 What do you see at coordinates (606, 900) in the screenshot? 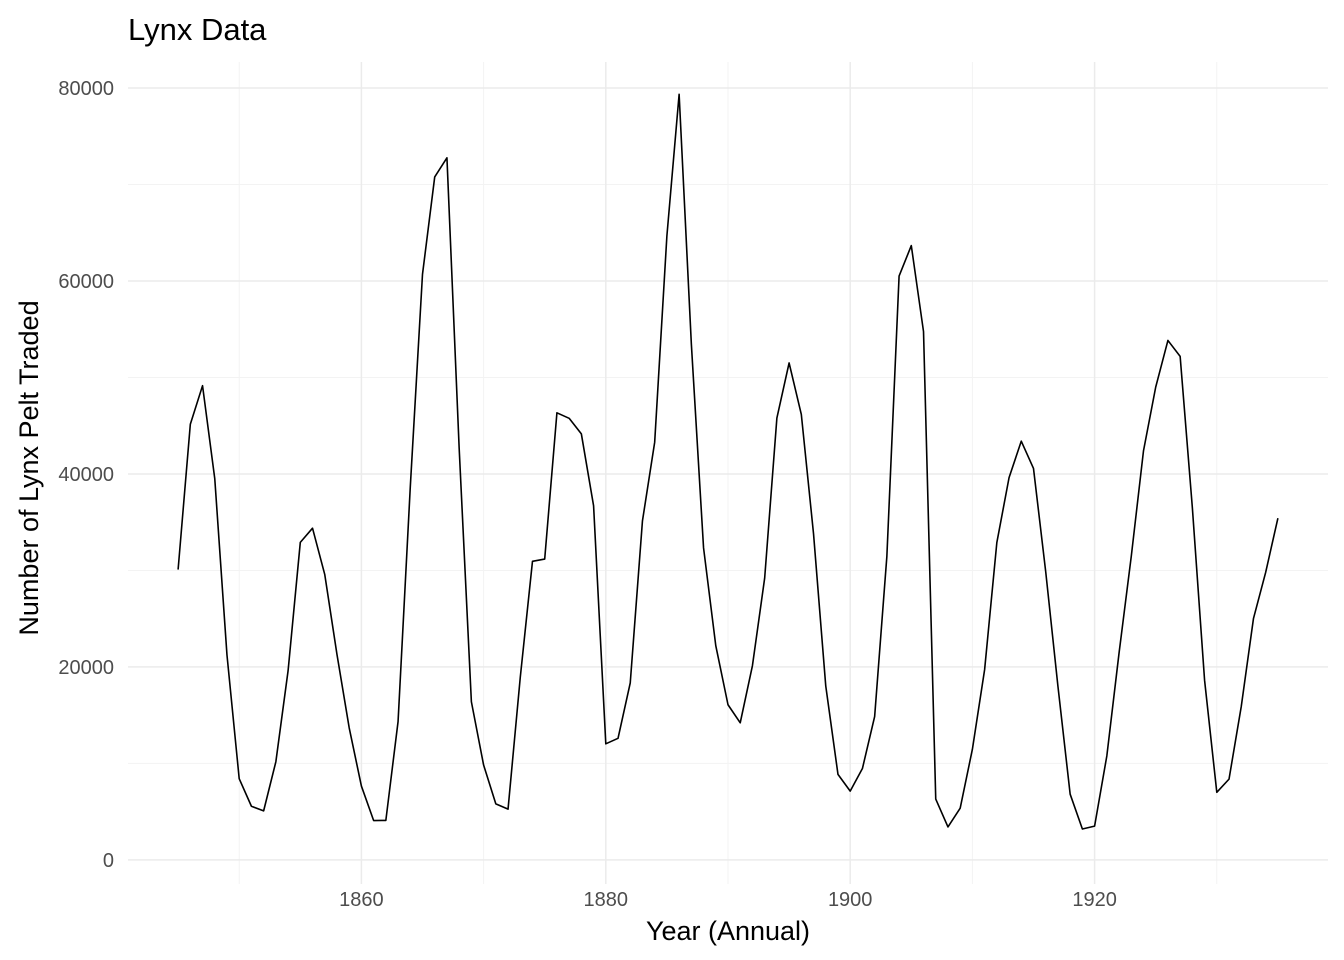
I see `x-tick-label: 1880` at bounding box center [606, 900].